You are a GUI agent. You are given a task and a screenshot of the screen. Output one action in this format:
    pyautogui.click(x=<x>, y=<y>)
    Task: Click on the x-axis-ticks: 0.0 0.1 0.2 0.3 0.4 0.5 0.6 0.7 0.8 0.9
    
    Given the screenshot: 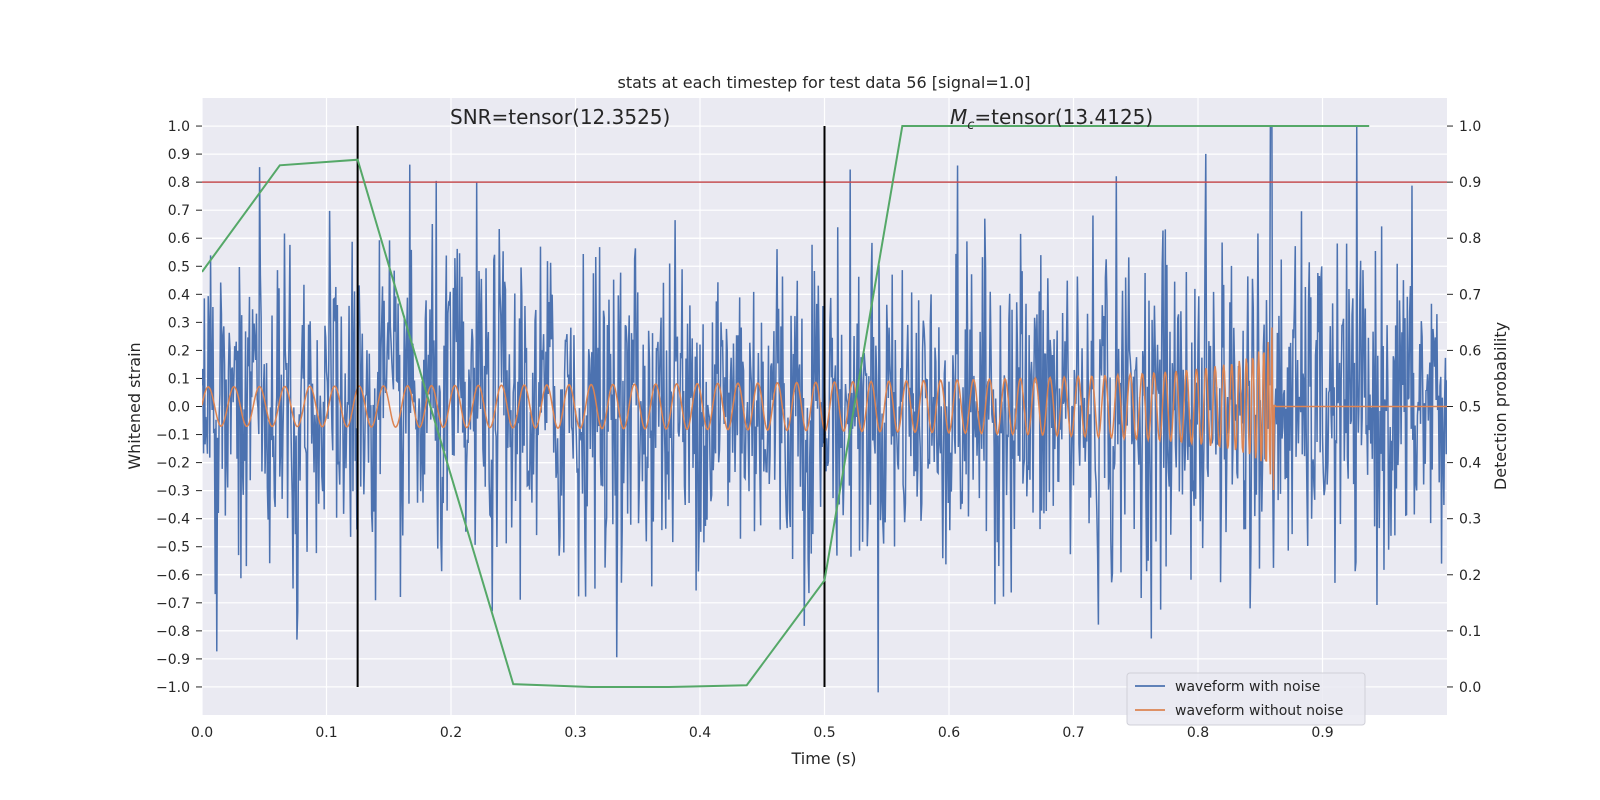 What is the action you would take?
    pyautogui.click(x=762, y=733)
    